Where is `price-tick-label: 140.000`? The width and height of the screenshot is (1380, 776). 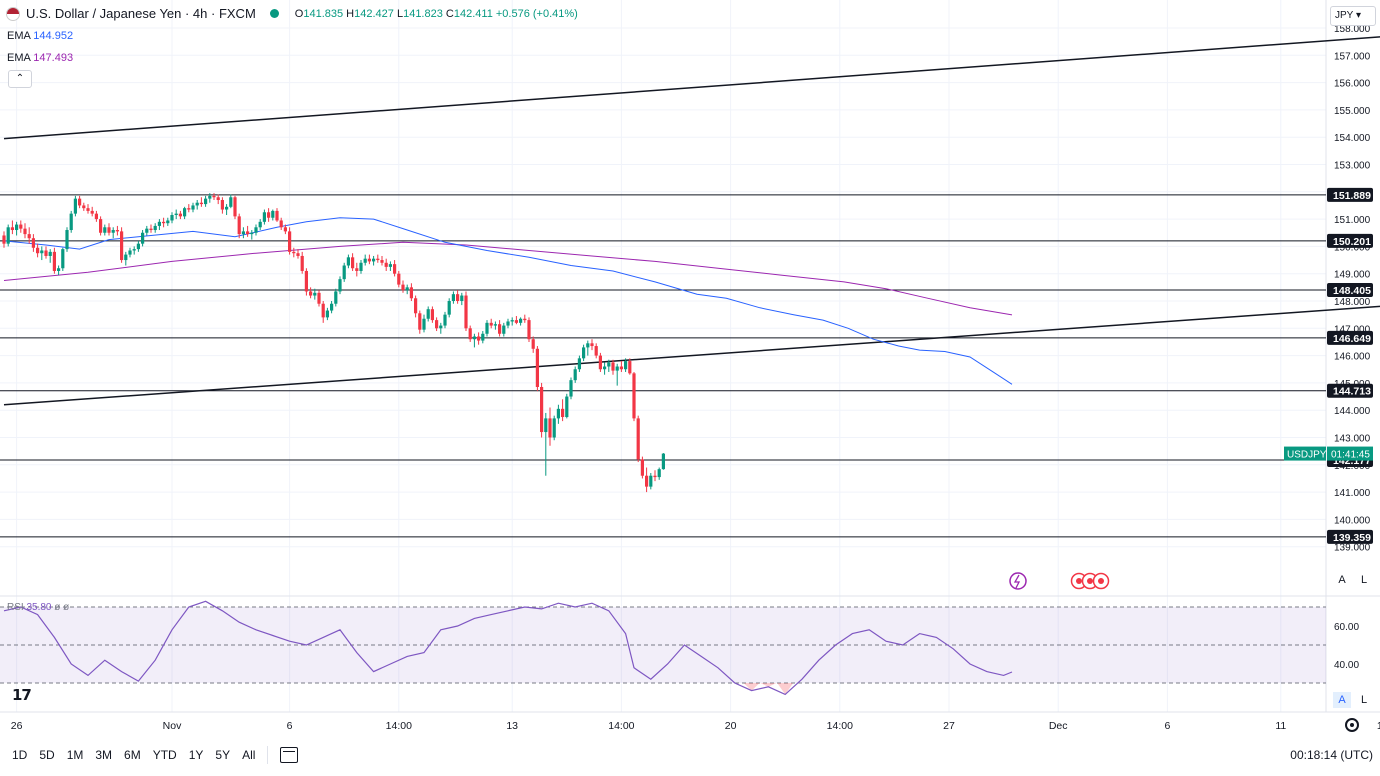 price-tick-label: 140.000 is located at coordinates (1352, 520).